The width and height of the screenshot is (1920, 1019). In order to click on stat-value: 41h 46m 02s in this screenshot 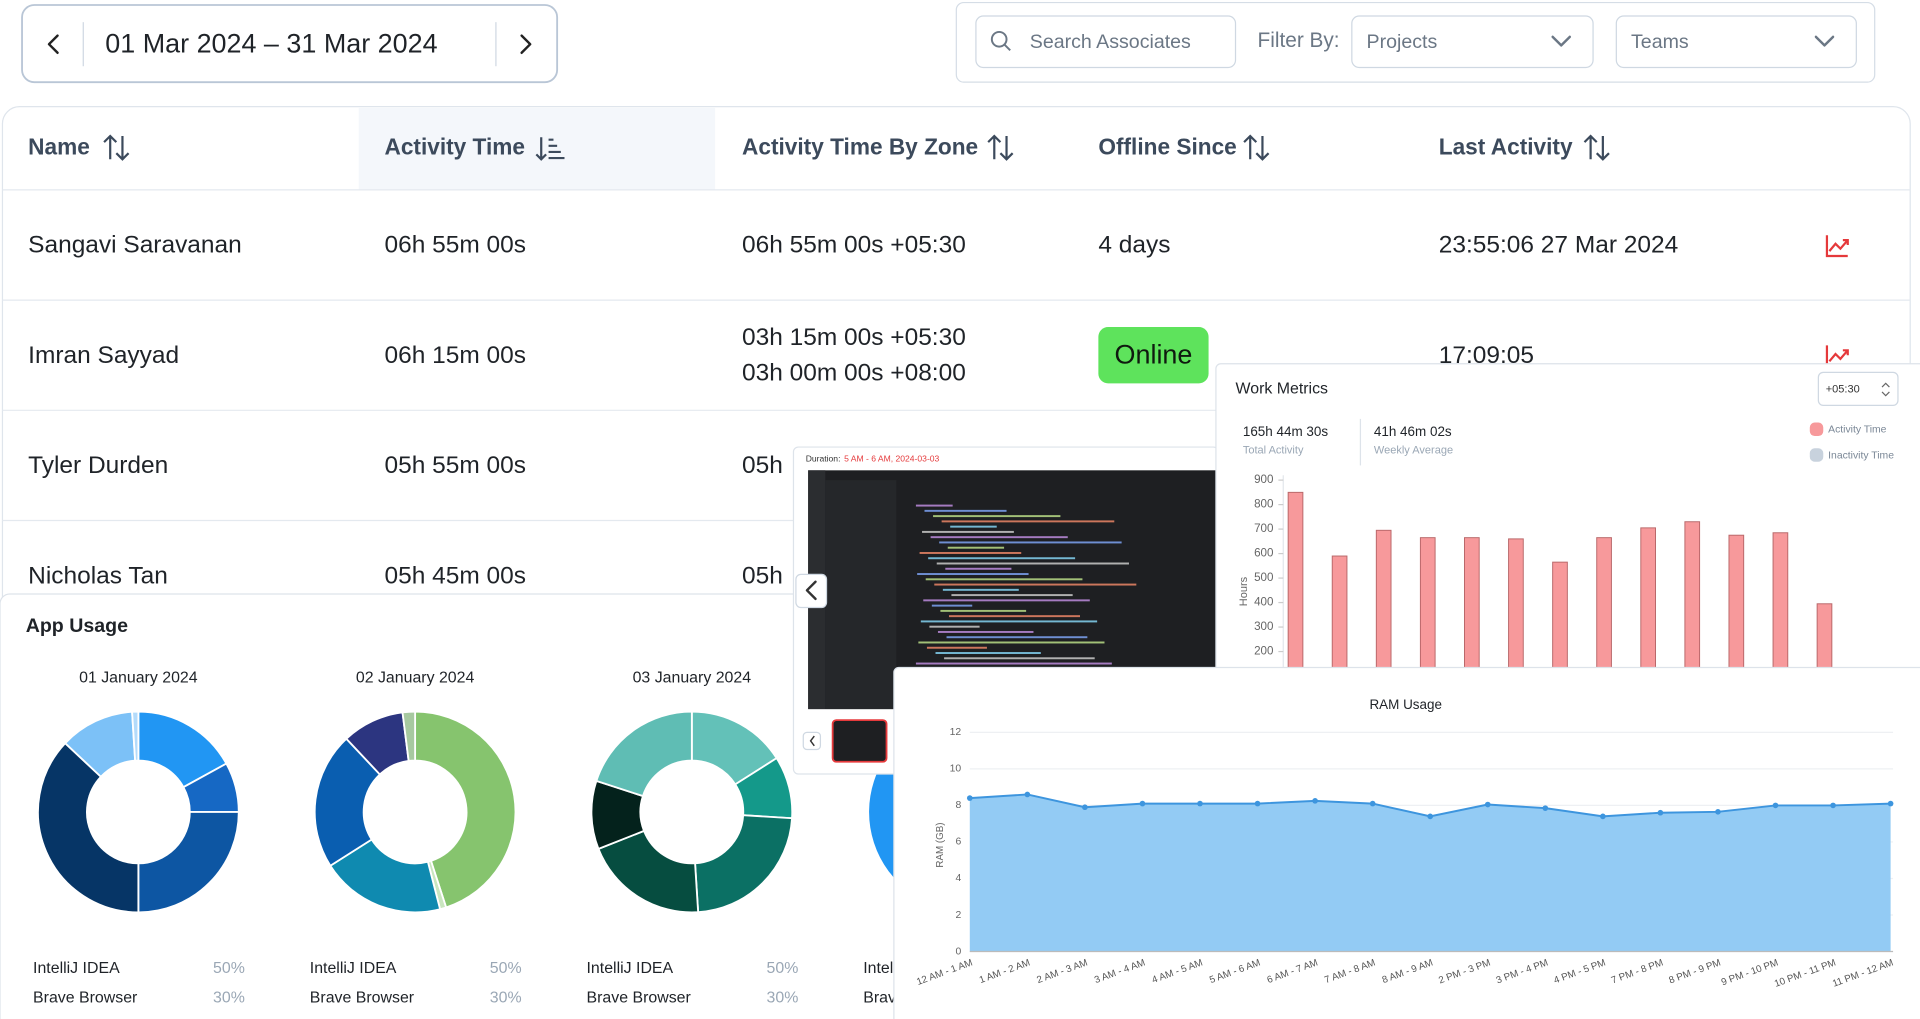, I will do `click(1413, 431)`.